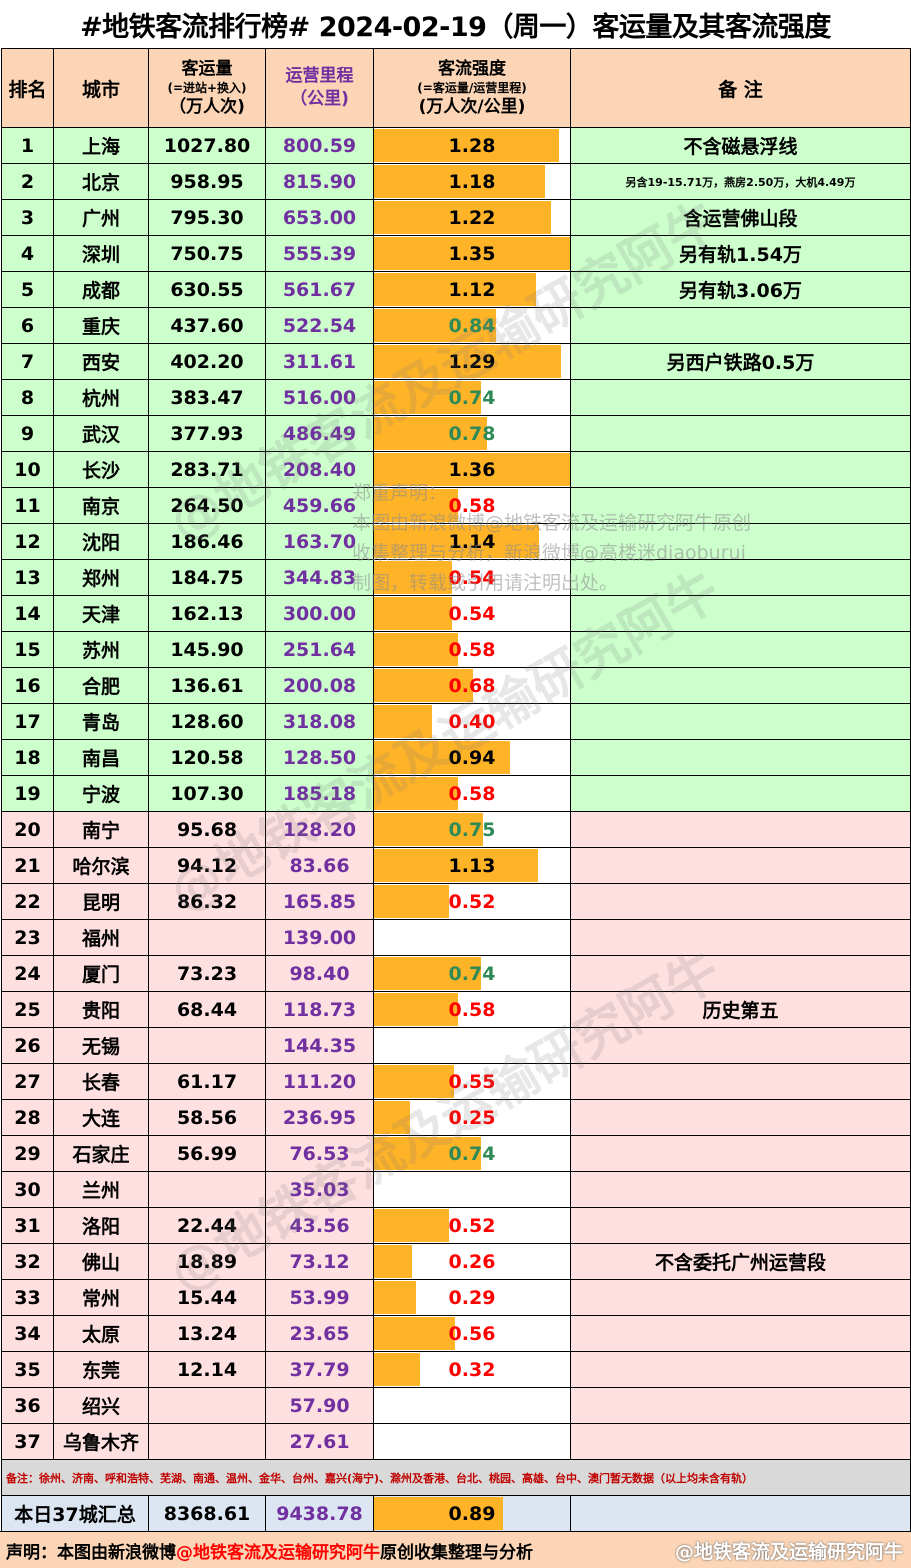  I want to click on city-cell: 北京, so click(101, 181).